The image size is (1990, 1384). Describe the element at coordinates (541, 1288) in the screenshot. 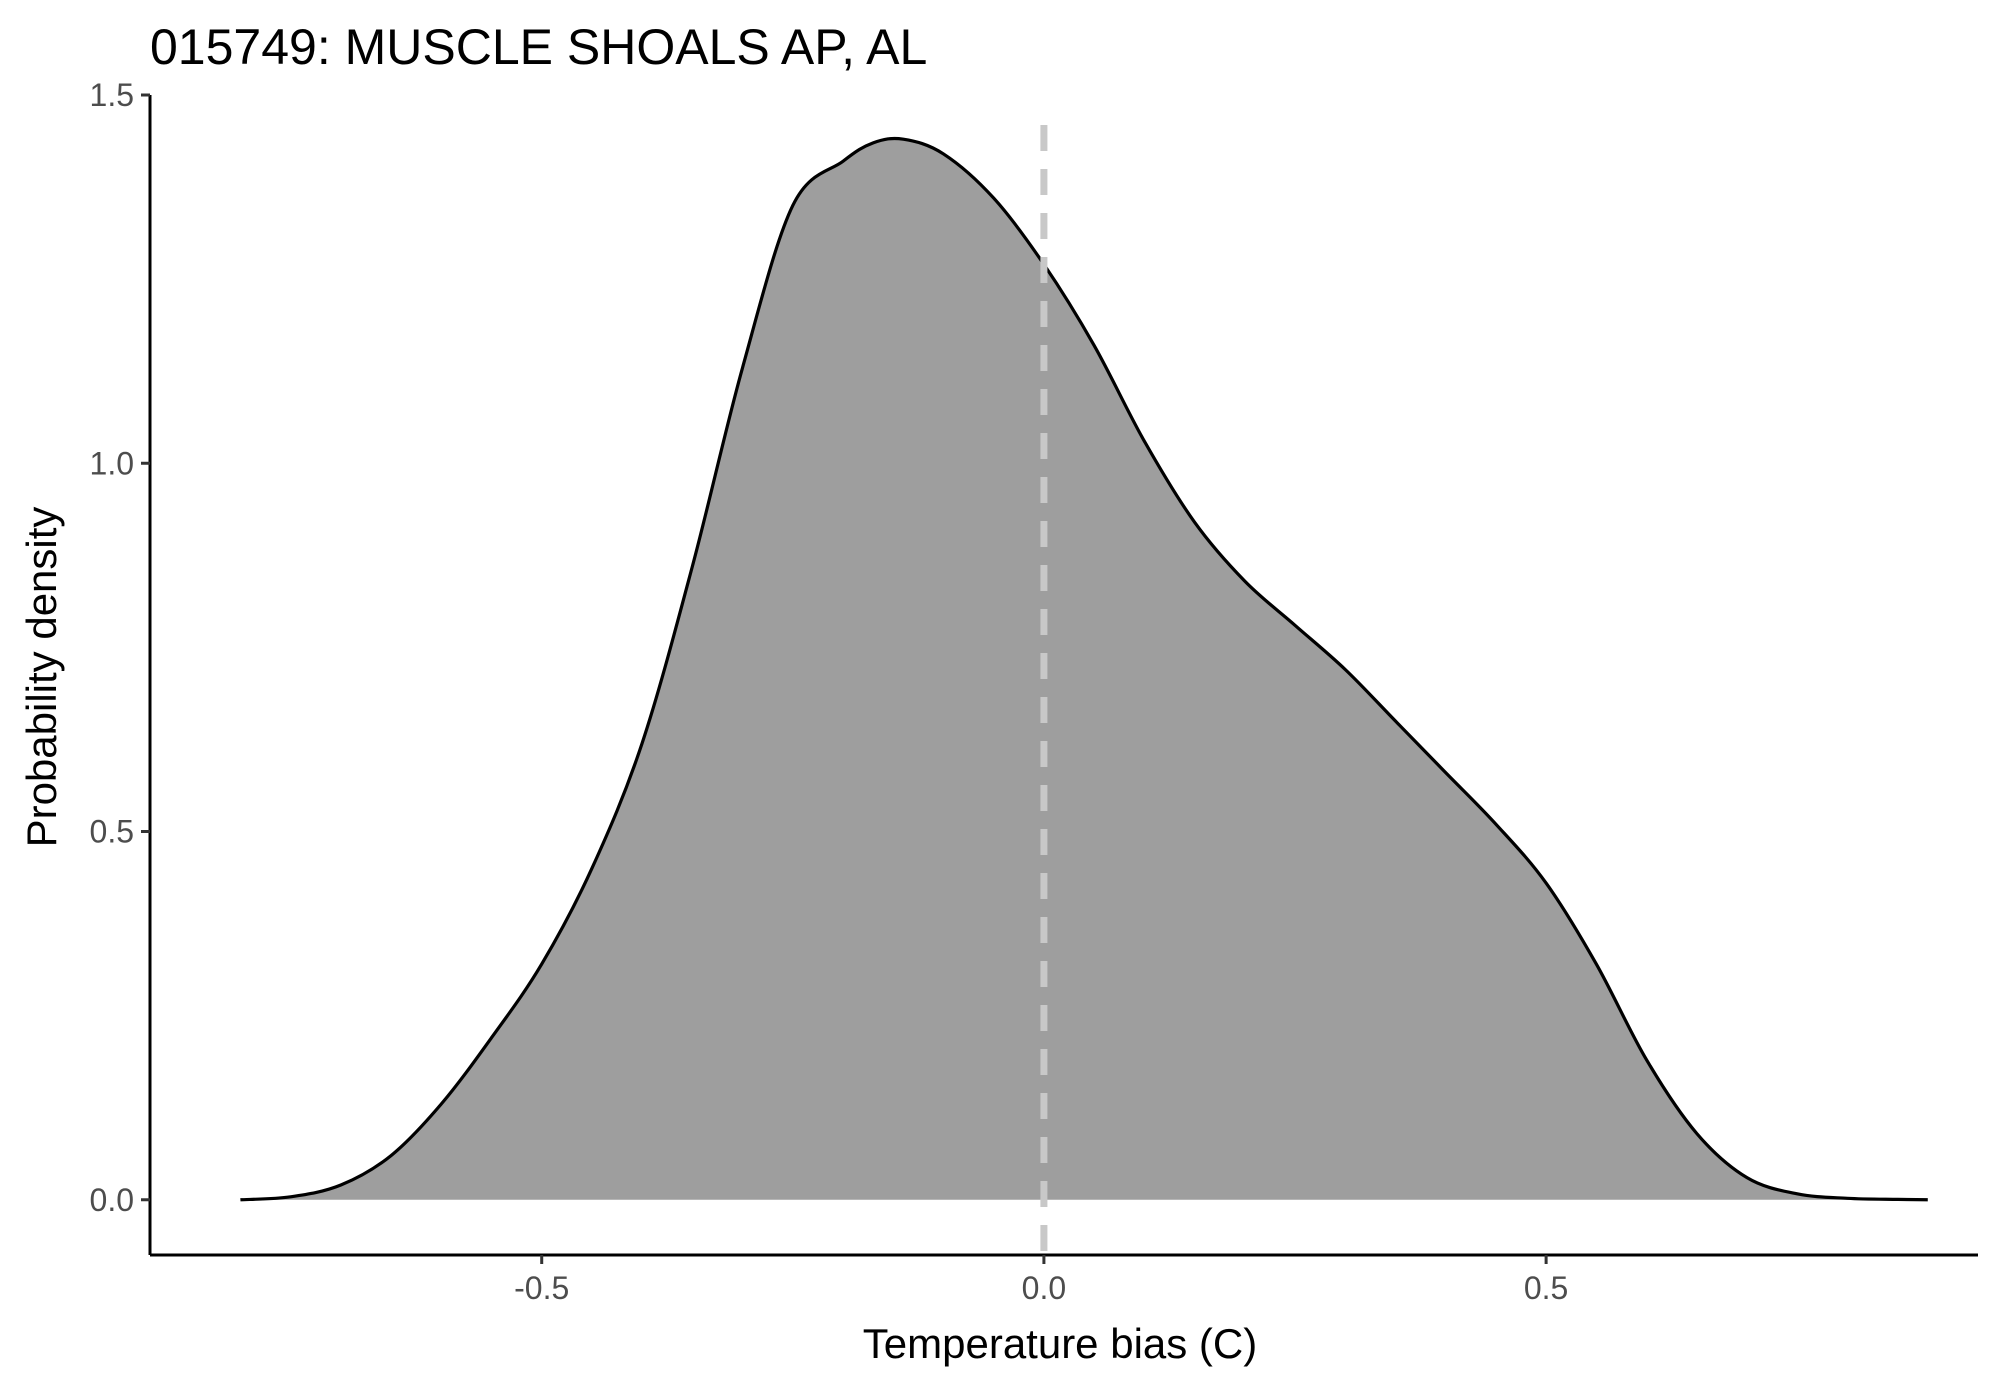

I see `x-tick-label: -0.5` at that location.